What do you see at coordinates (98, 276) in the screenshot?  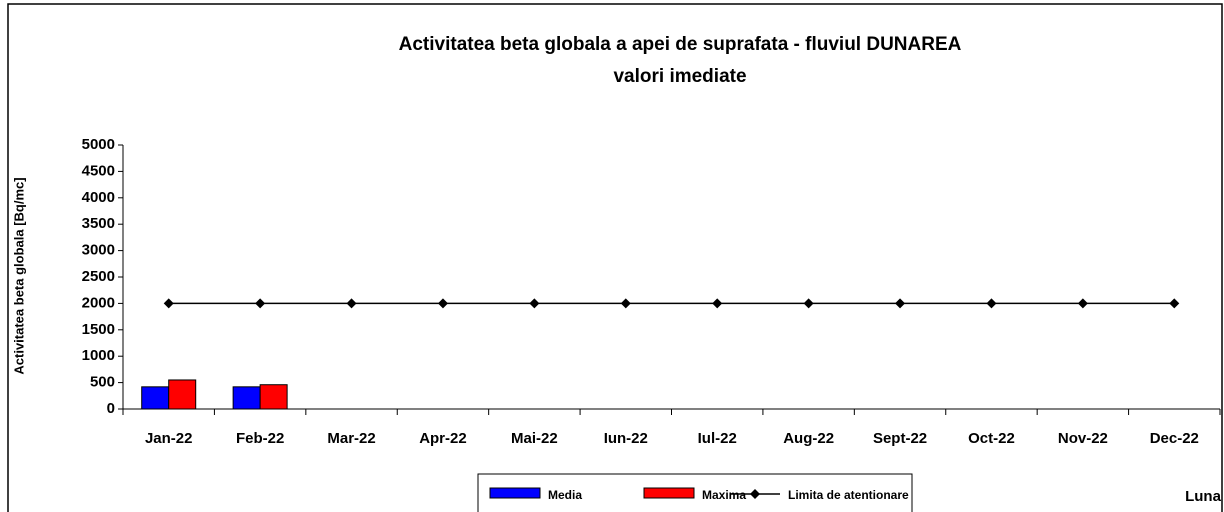 I see `y-tick-label: 2500` at bounding box center [98, 276].